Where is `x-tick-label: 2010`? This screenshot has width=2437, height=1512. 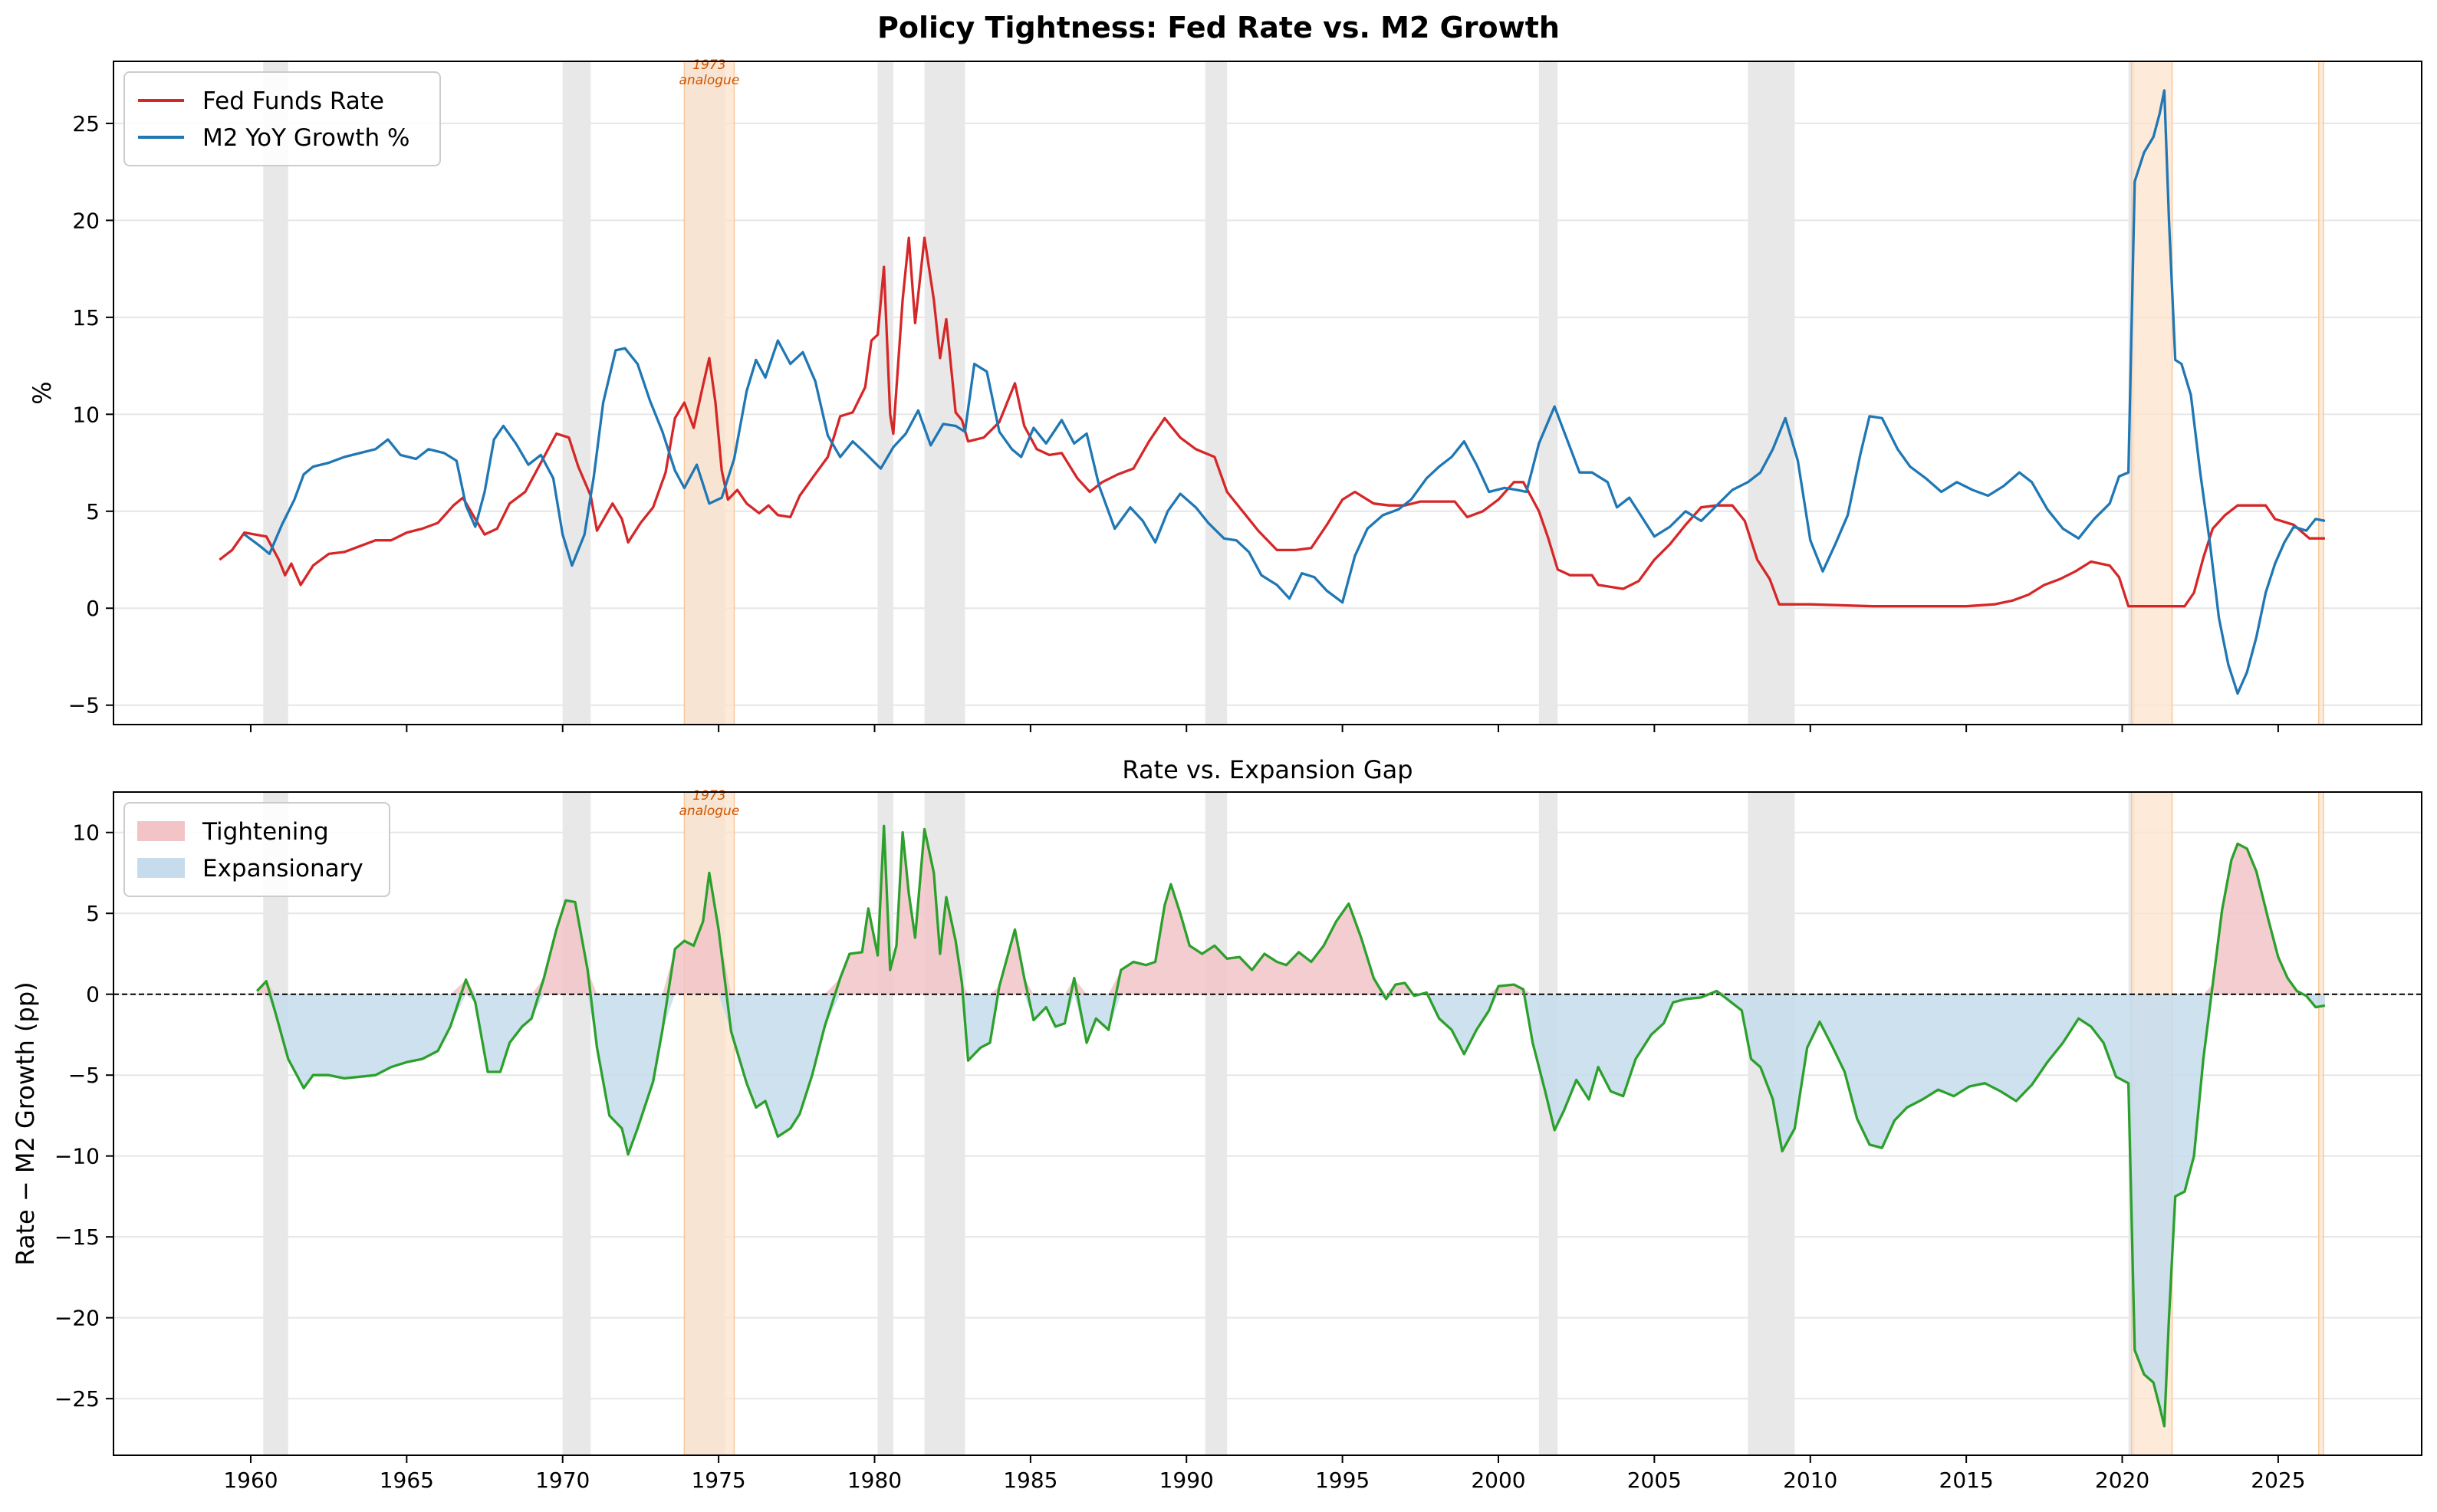
x-tick-label: 2010 is located at coordinates (1810, 1480).